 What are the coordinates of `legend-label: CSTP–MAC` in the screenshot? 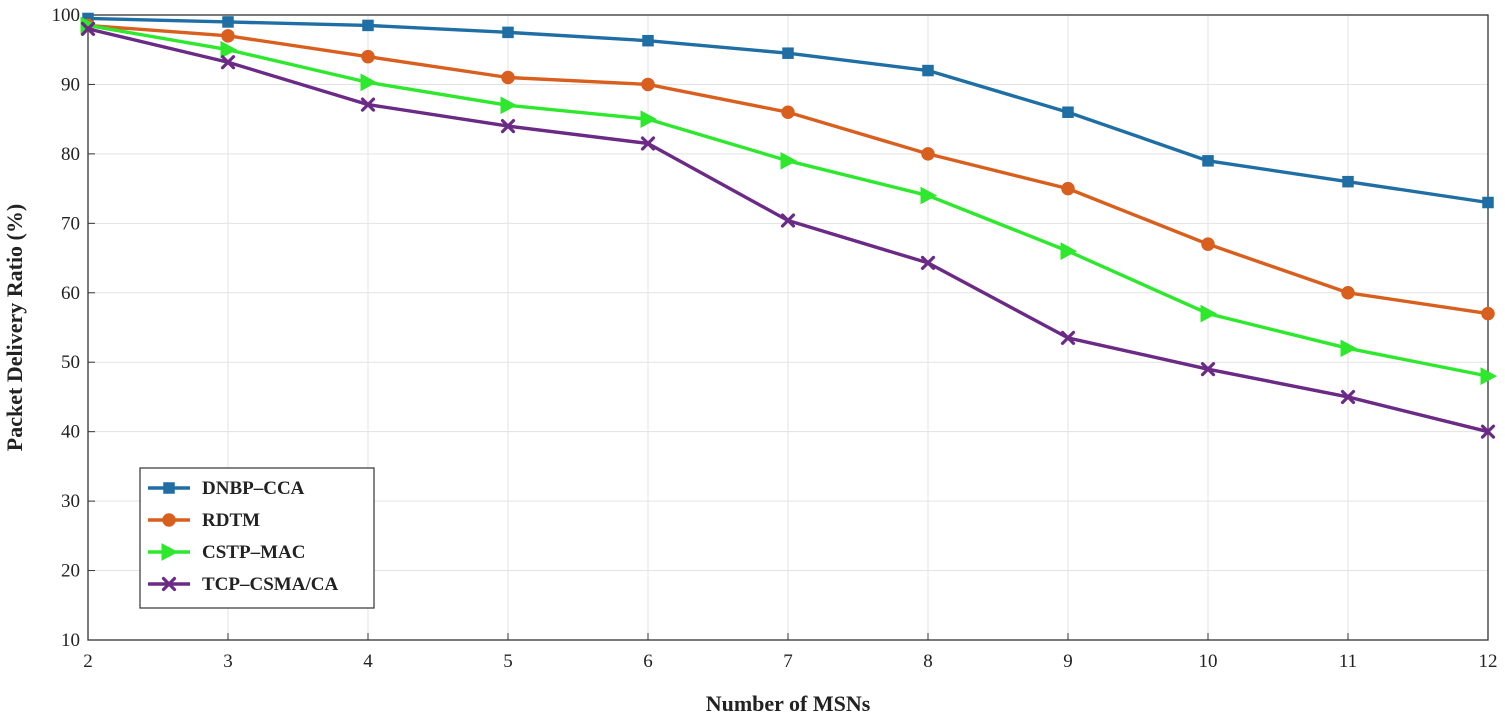 It's located at (253, 552).